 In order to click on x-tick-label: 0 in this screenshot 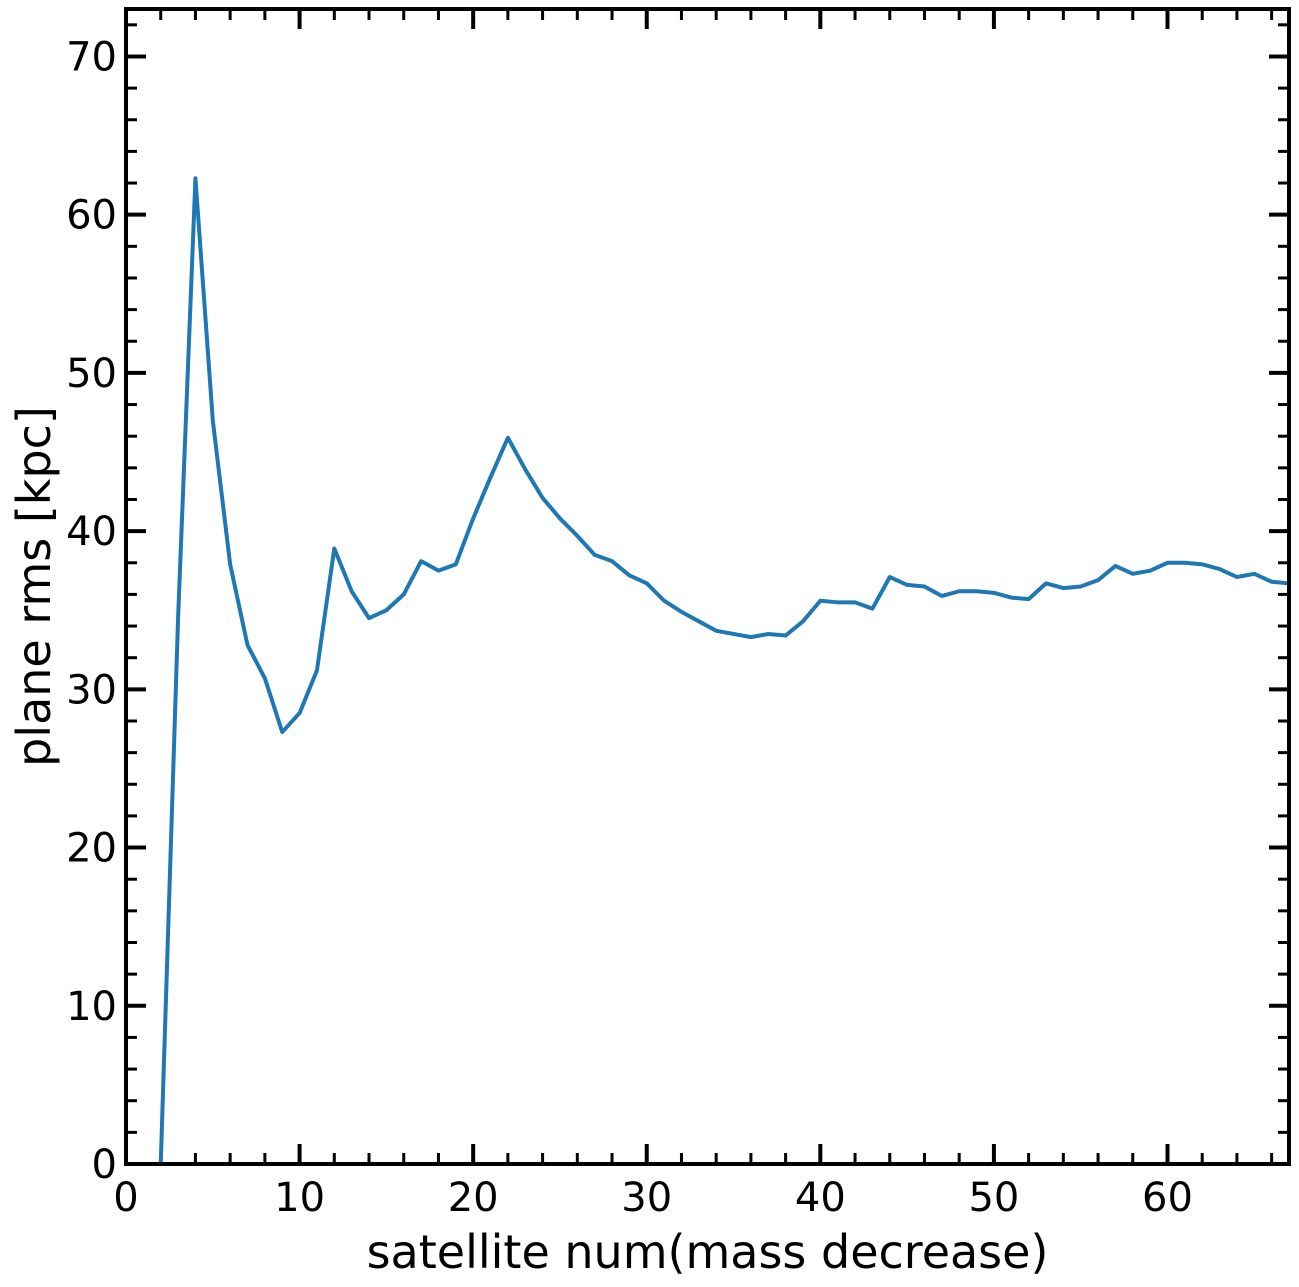, I will do `click(125, 1198)`.